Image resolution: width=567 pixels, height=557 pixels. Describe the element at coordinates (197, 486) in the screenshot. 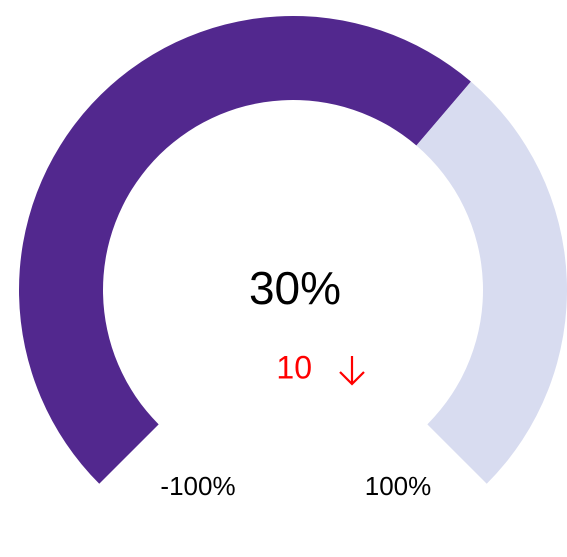

I see `tick-label: -100%` at that location.